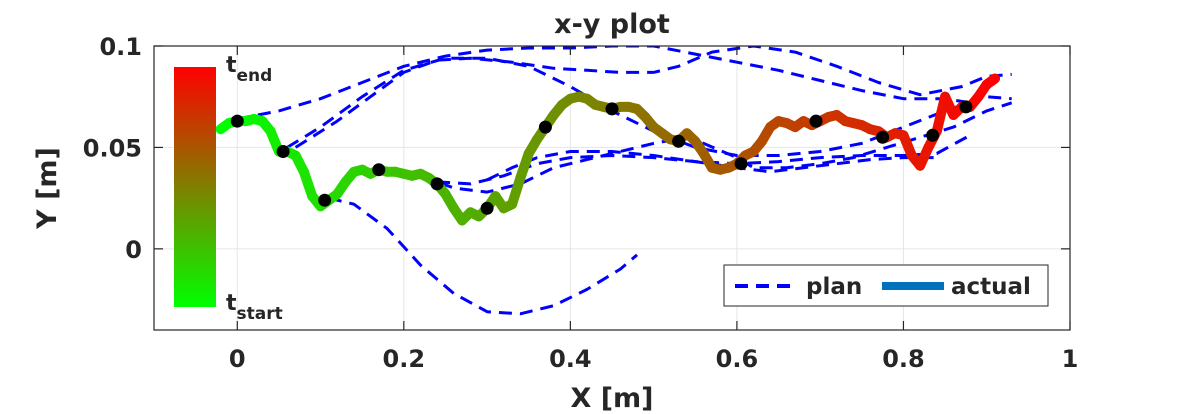 The image size is (1181, 414). Describe the element at coordinates (228, 188) in the screenshot. I see `time-colorbar: tend tstart` at that location.